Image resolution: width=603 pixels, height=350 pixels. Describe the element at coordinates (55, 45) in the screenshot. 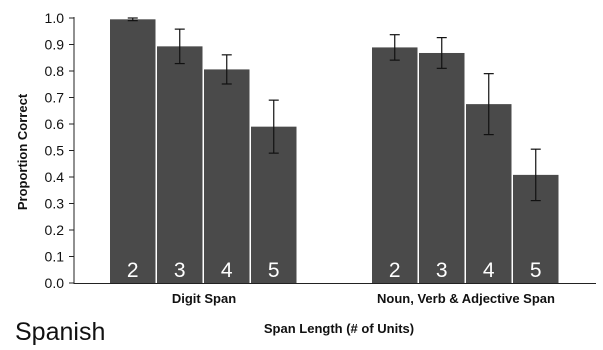

I see `y-tick-label: 0.9` at that location.